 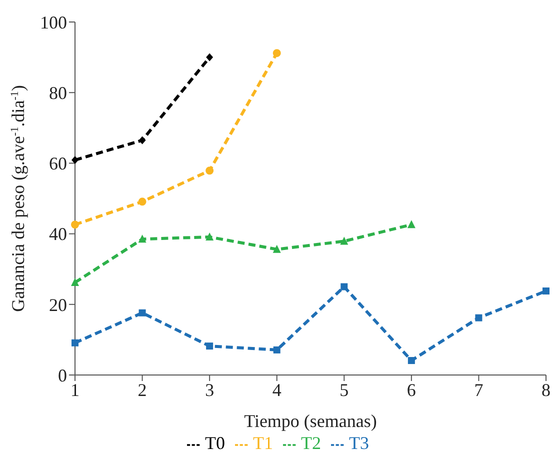 What do you see at coordinates (53, 22) in the screenshot?
I see `y-tick-label: 100` at bounding box center [53, 22].